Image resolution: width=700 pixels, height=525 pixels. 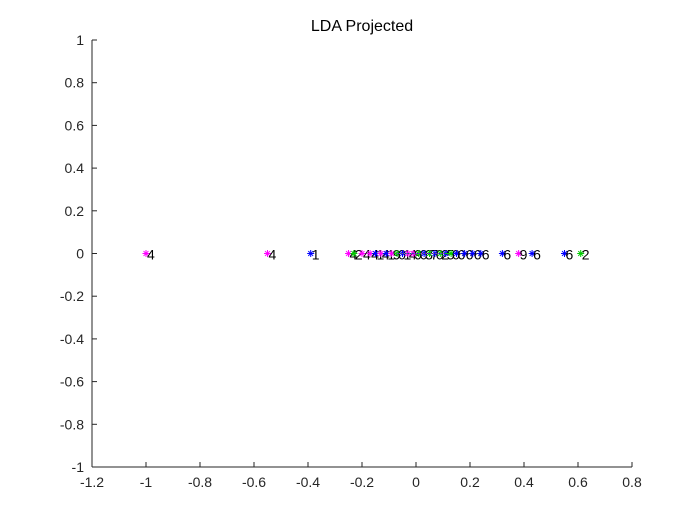 What do you see at coordinates (72, 382) in the screenshot?
I see `y-tick-label: -0.6` at bounding box center [72, 382].